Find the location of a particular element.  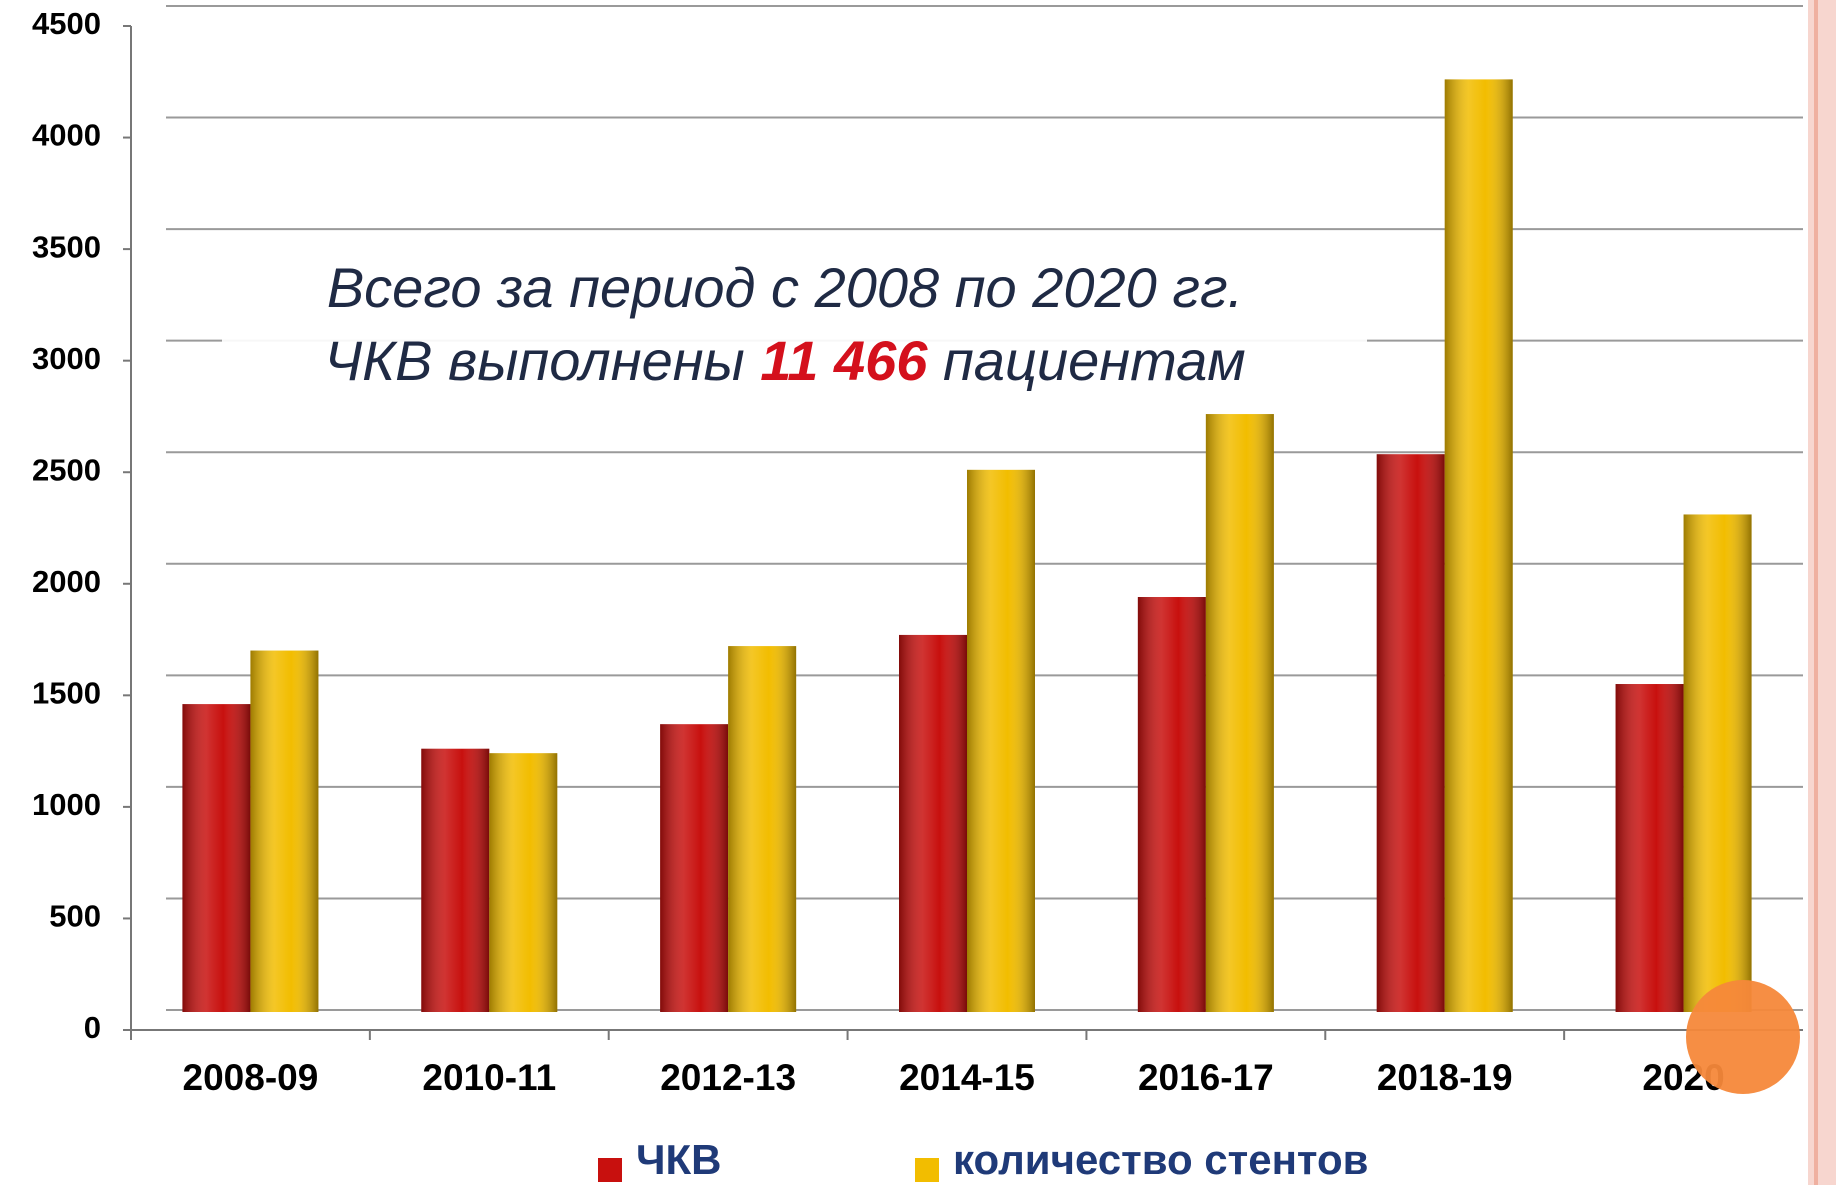

decor-circle is located at coordinates (1743, 1037).